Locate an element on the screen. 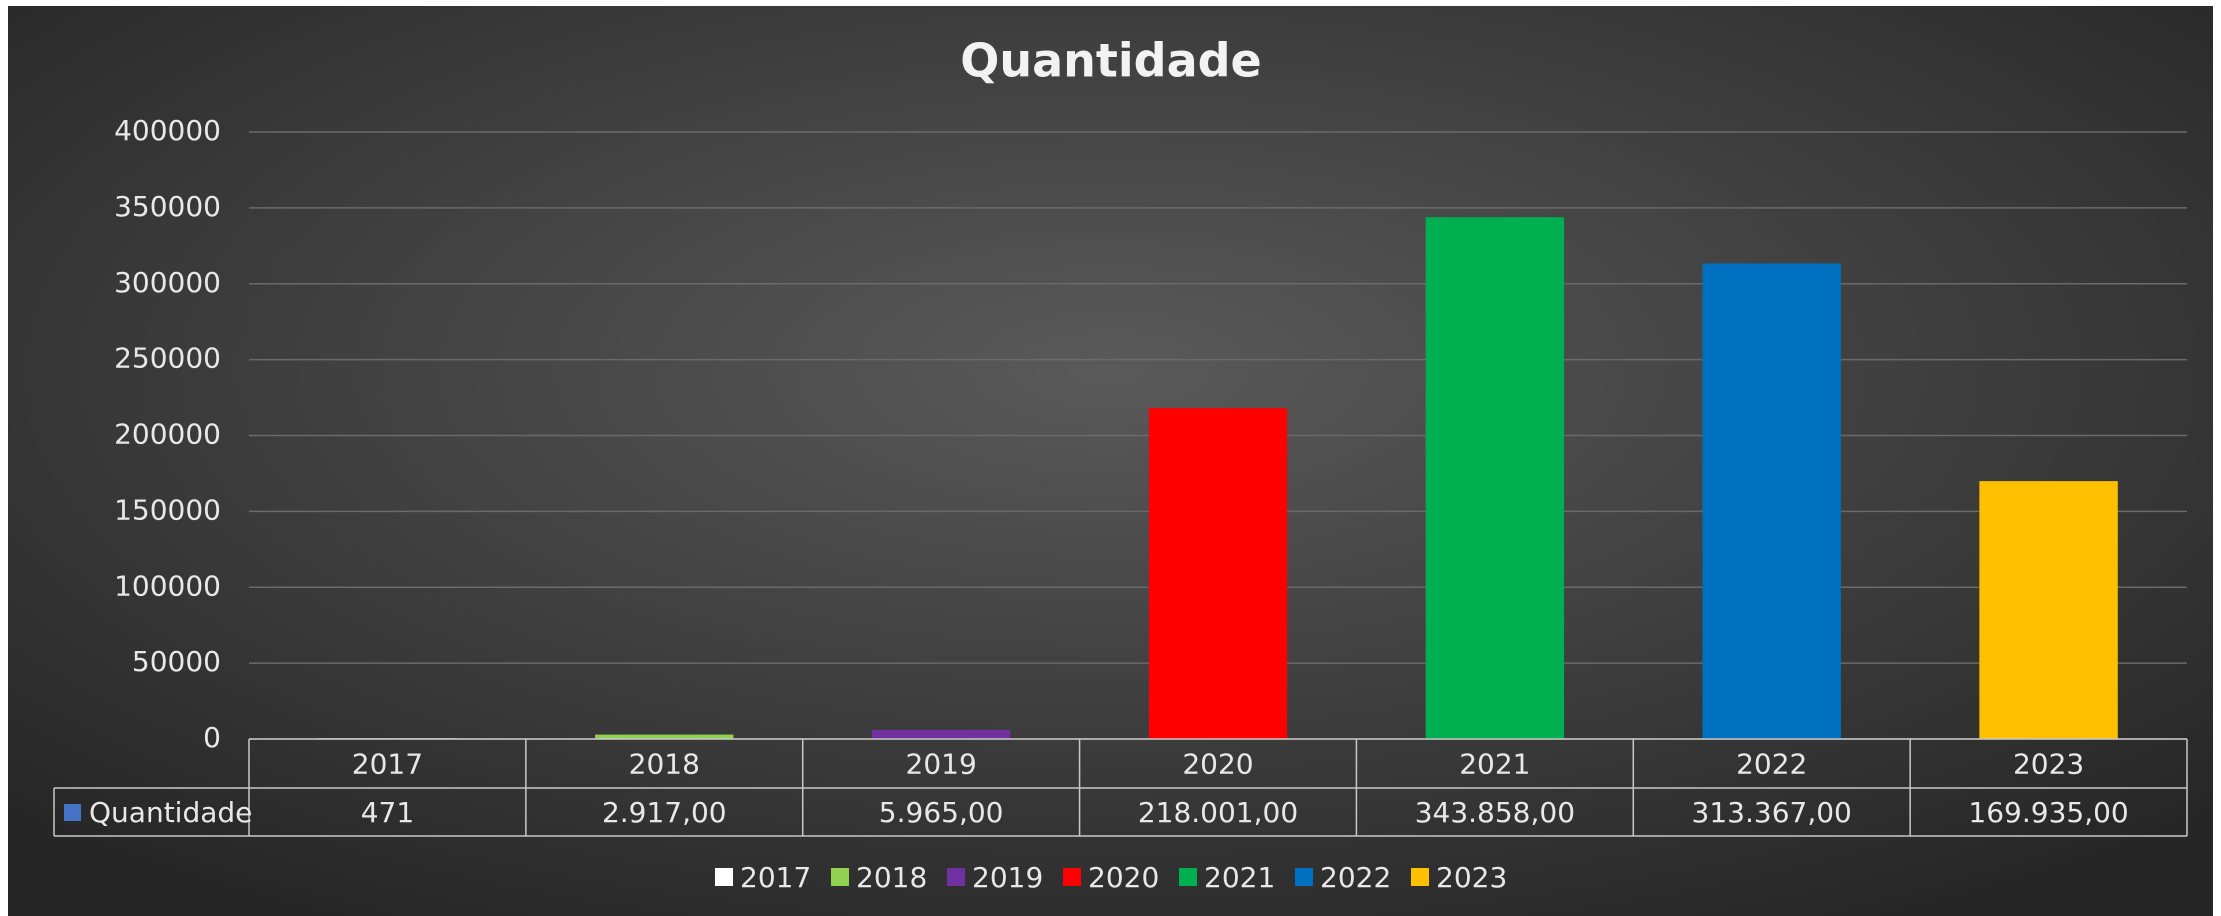 This screenshot has height=916, width=2221. y-tick-label: 0 is located at coordinates (212, 737).